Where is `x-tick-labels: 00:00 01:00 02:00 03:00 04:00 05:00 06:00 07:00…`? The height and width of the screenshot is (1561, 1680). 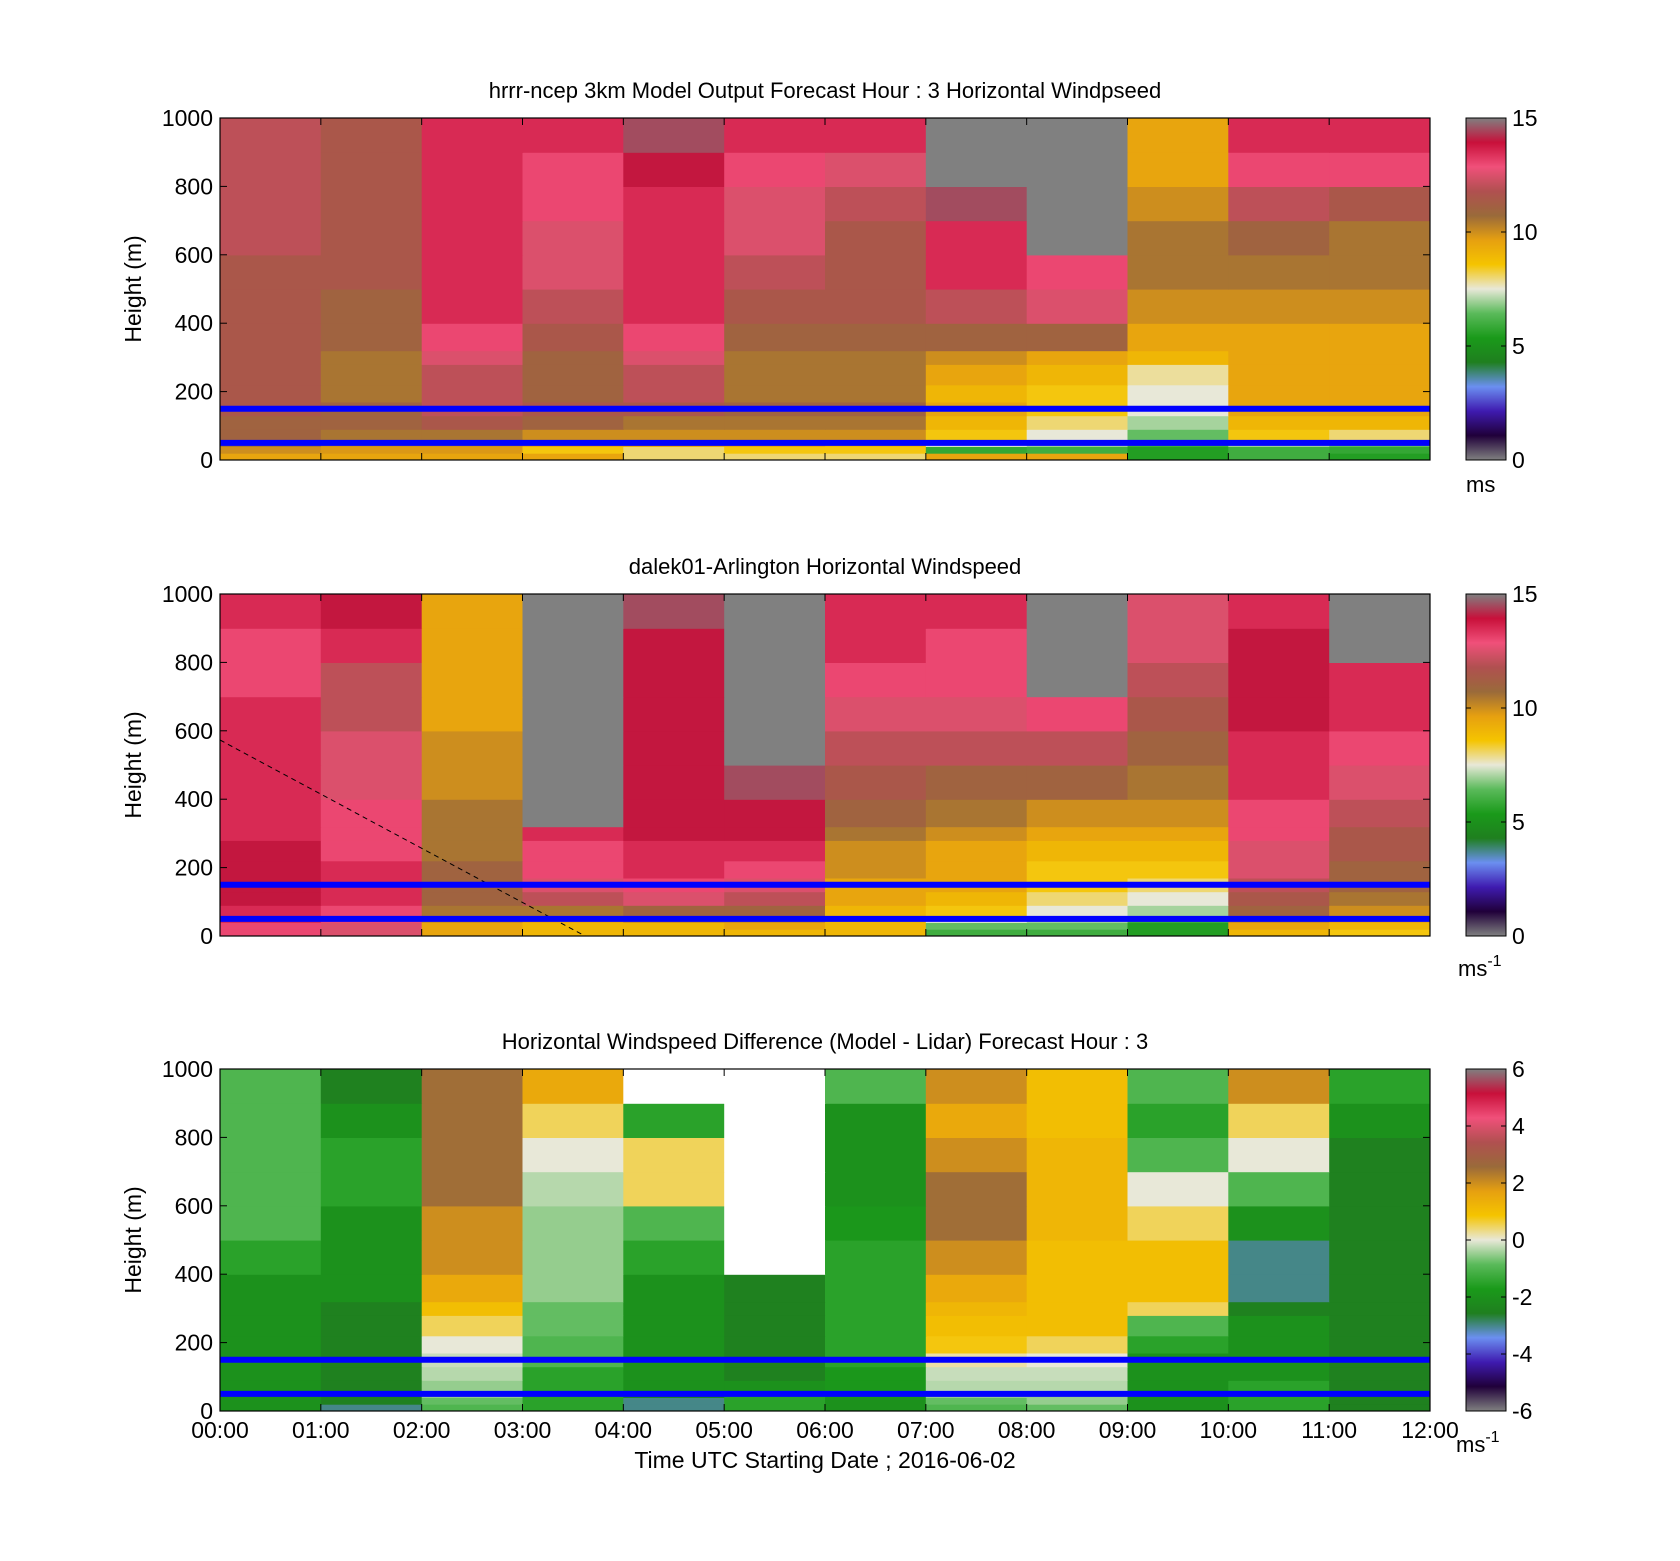 x-tick-labels: 00:00 01:00 02:00 03:00 04:00 05:00 06:00 07:00… is located at coordinates (825, 1430).